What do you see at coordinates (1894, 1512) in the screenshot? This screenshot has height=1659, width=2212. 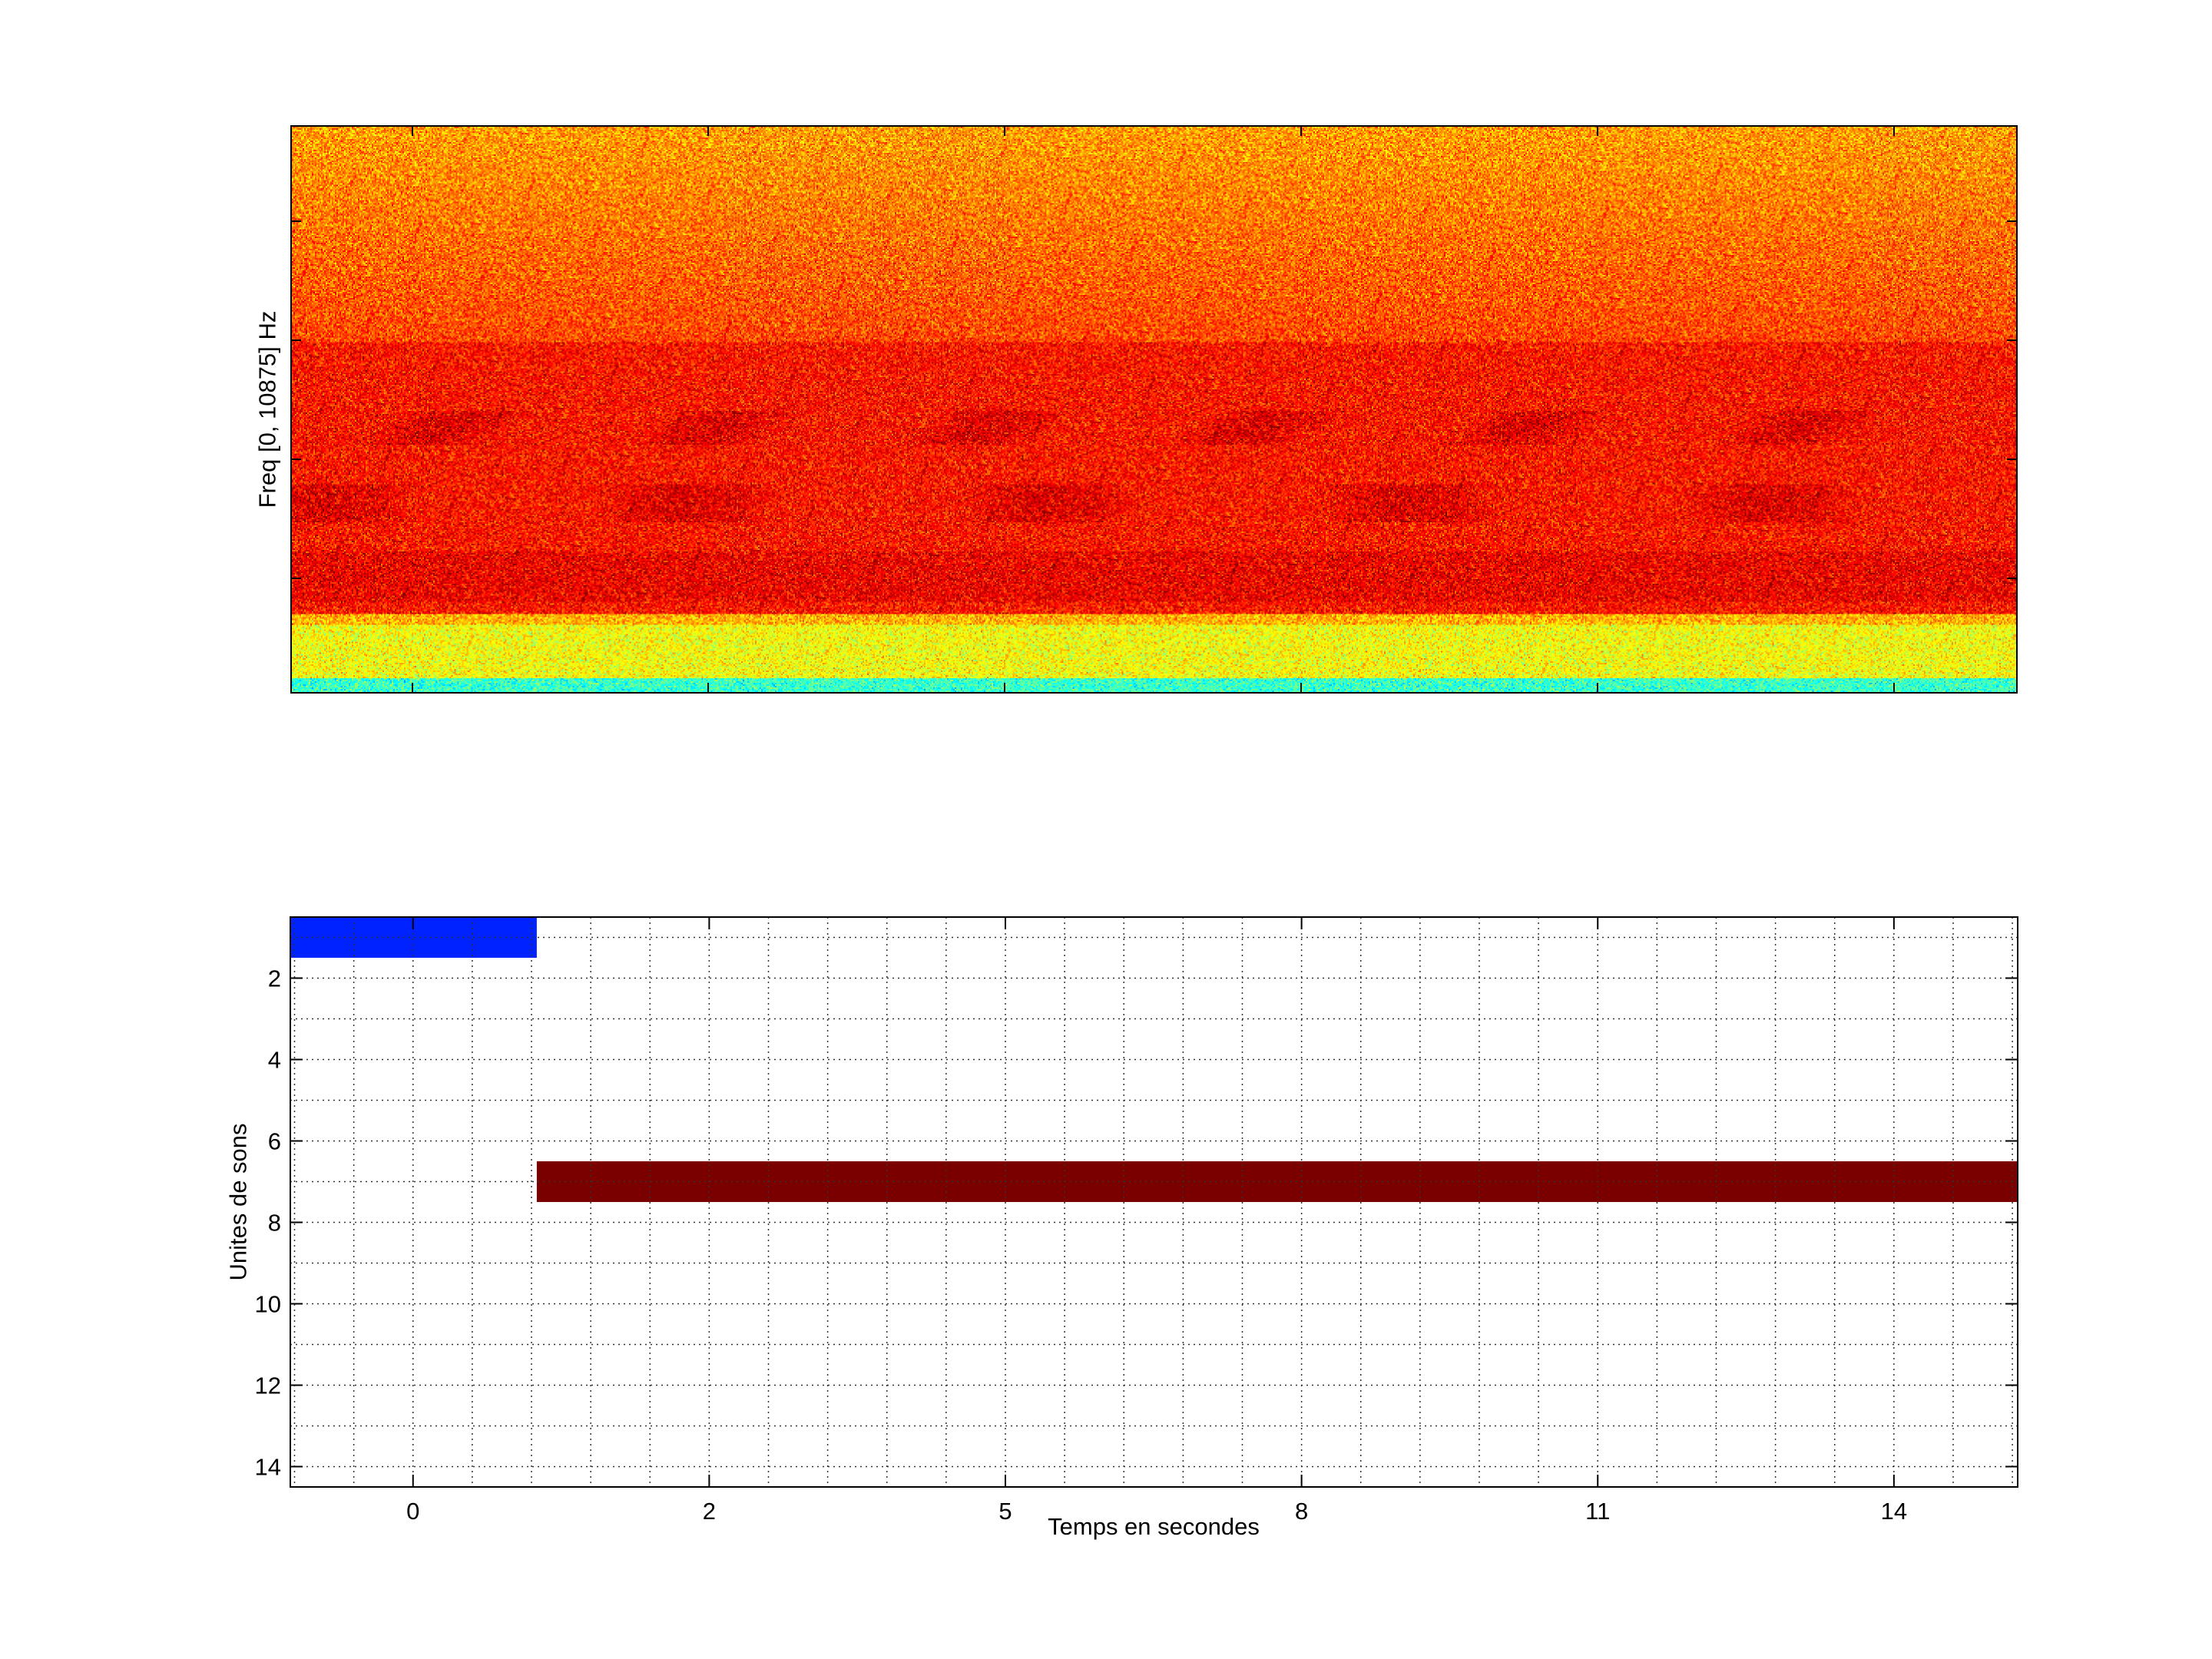 I see `x-tick-label: 14` at bounding box center [1894, 1512].